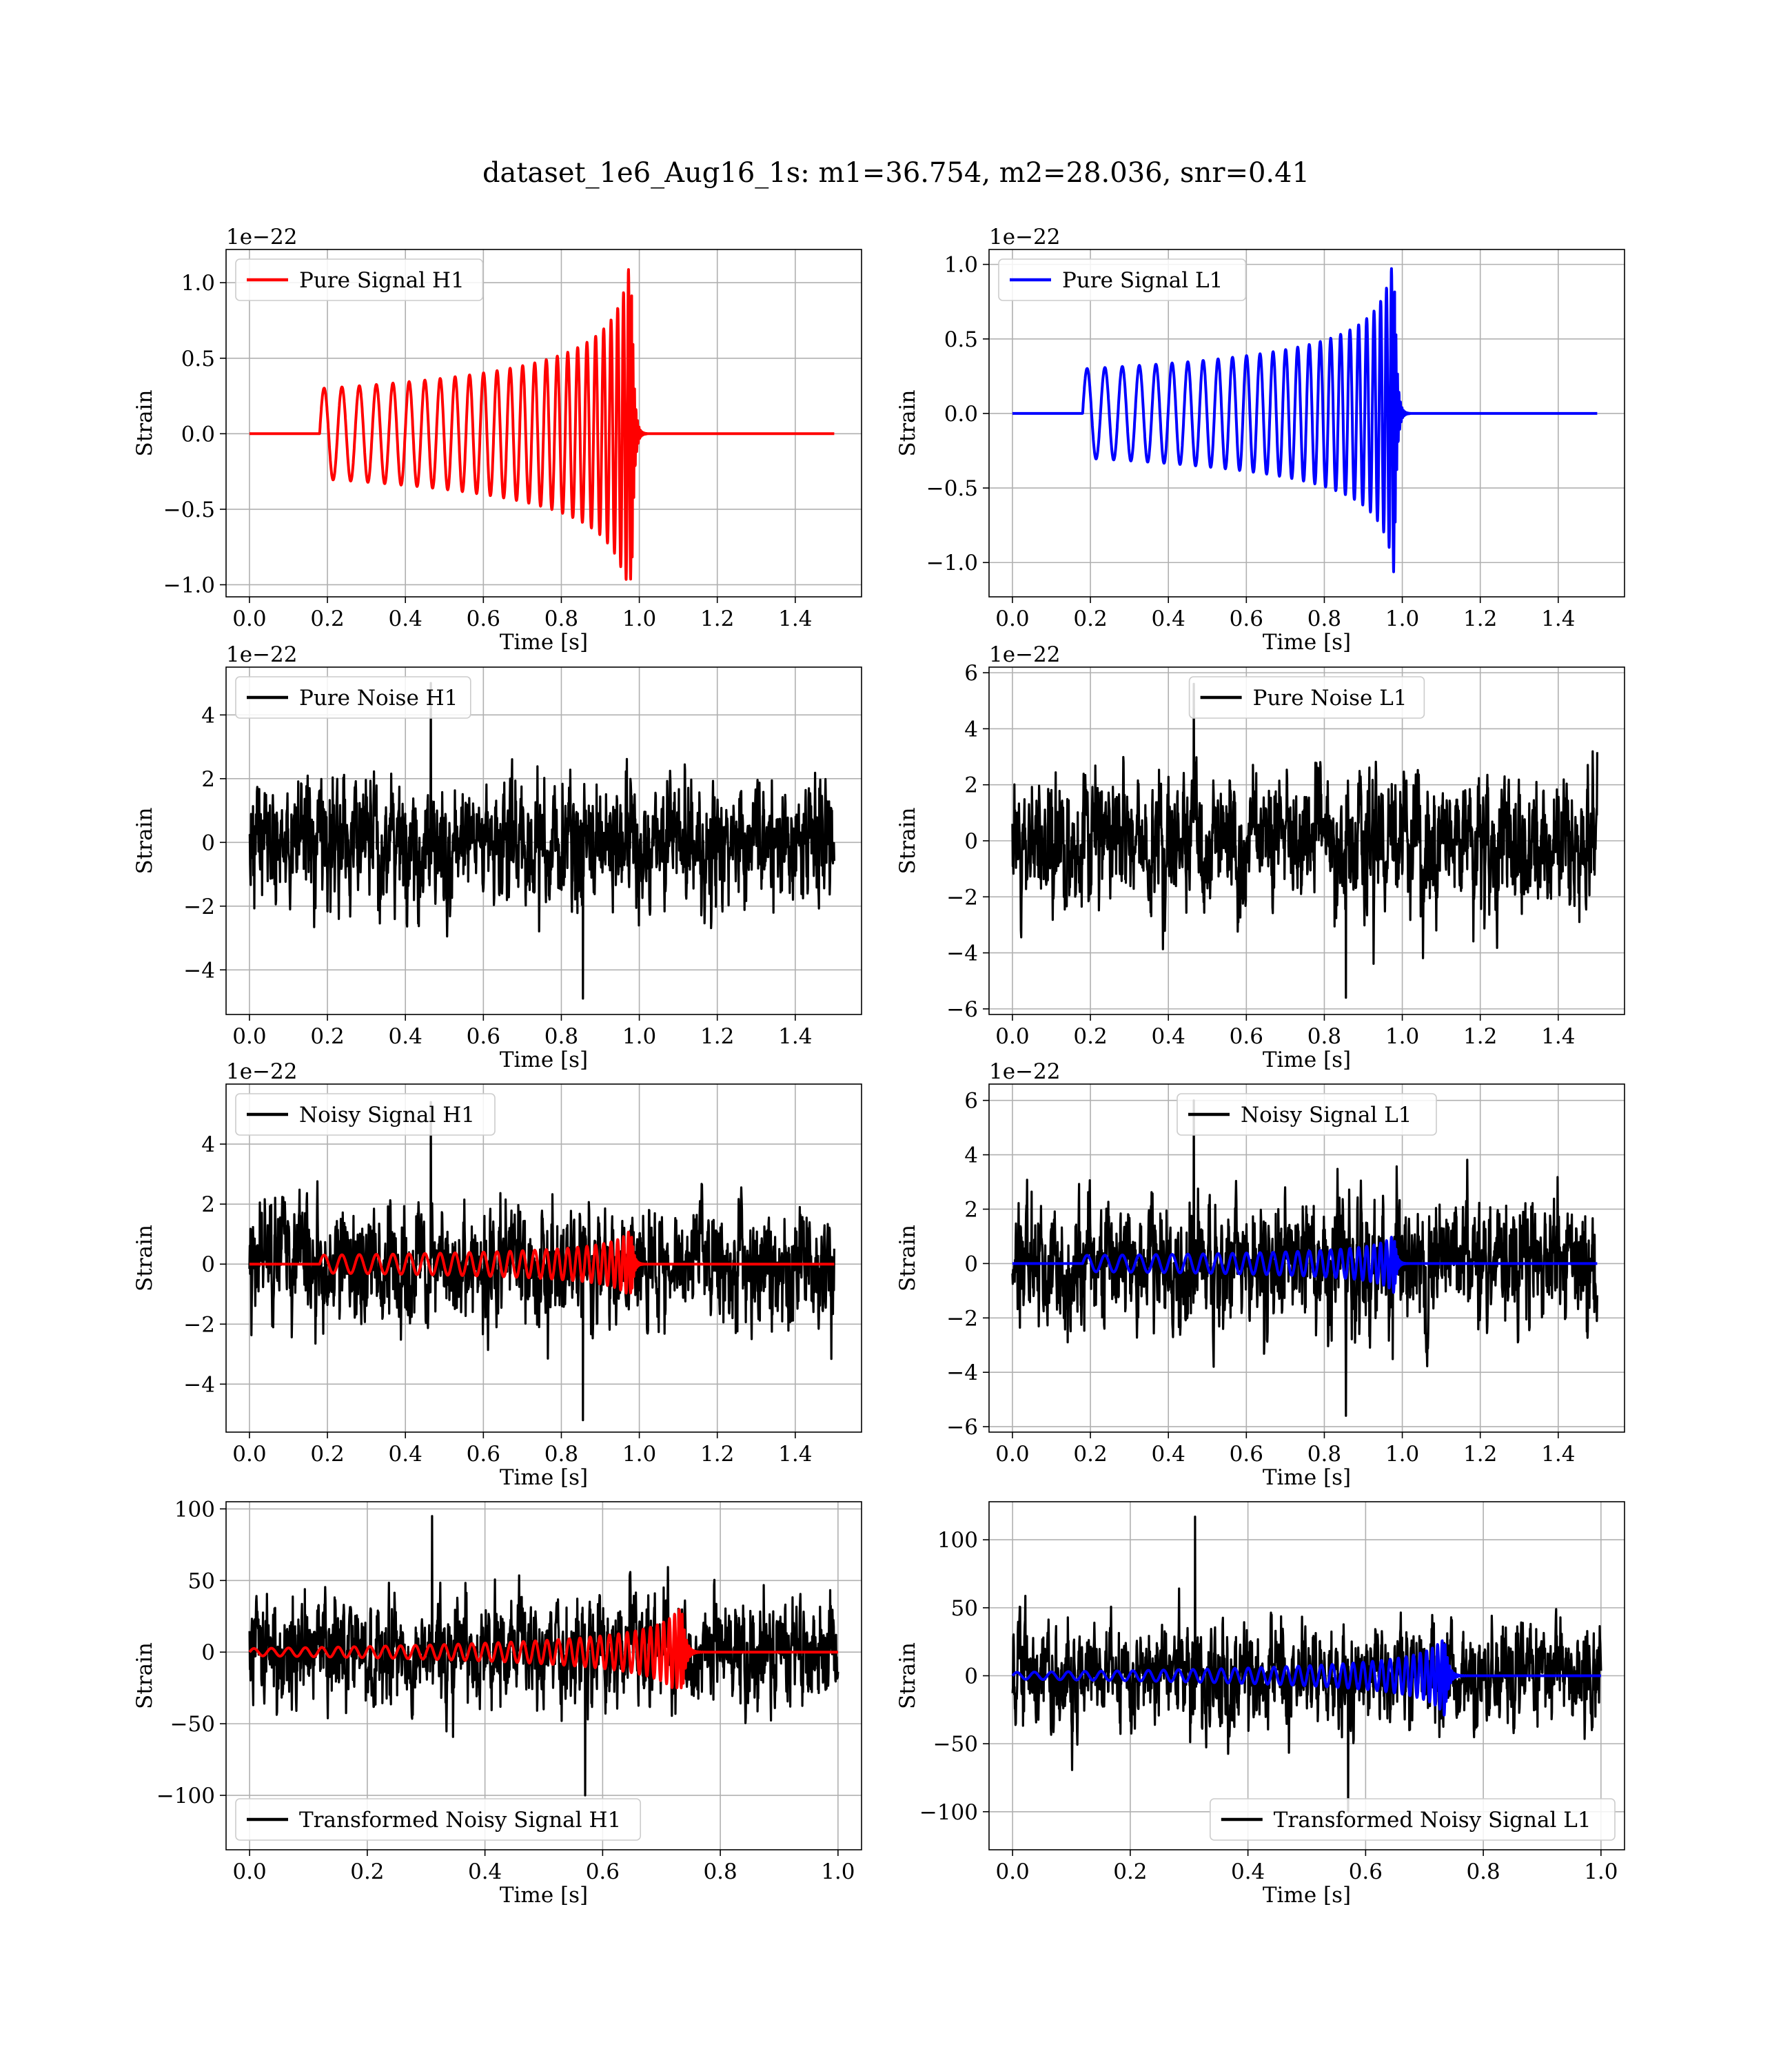 The width and height of the screenshot is (1792, 2071). I want to click on series-line-transformed-noisy-signal-h1, so click(543, 1656).